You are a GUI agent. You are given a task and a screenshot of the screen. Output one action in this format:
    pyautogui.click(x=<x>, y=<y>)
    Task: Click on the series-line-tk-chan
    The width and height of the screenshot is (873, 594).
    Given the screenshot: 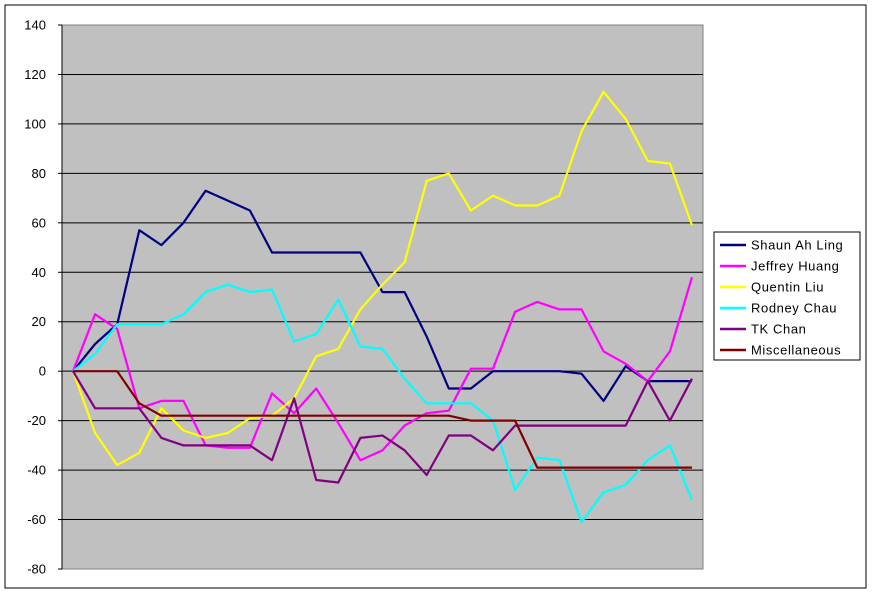 What is the action you would take?
    pyautogui.click(x=382, y=427)
    